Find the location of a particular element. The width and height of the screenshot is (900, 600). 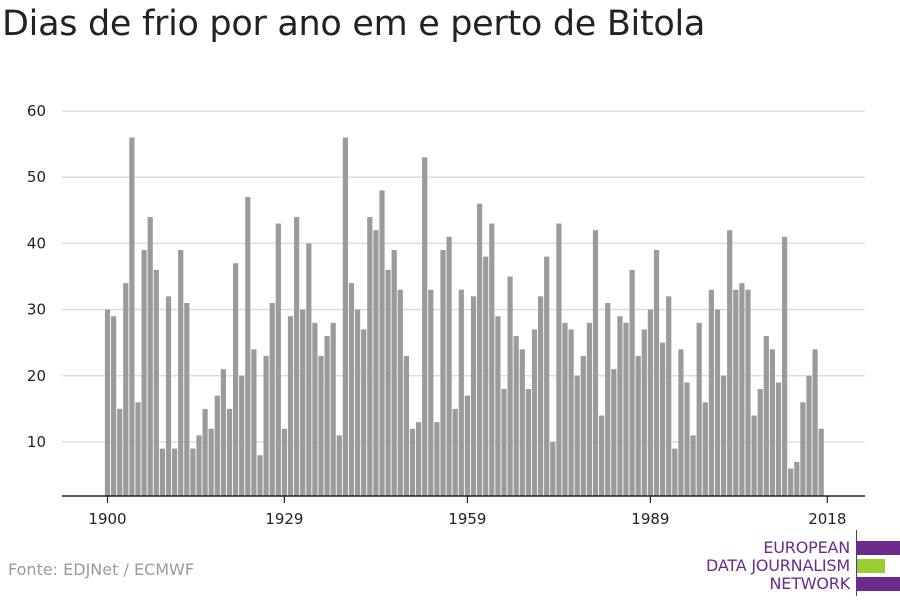

bar-1997 is located at coordinates (699, 409).